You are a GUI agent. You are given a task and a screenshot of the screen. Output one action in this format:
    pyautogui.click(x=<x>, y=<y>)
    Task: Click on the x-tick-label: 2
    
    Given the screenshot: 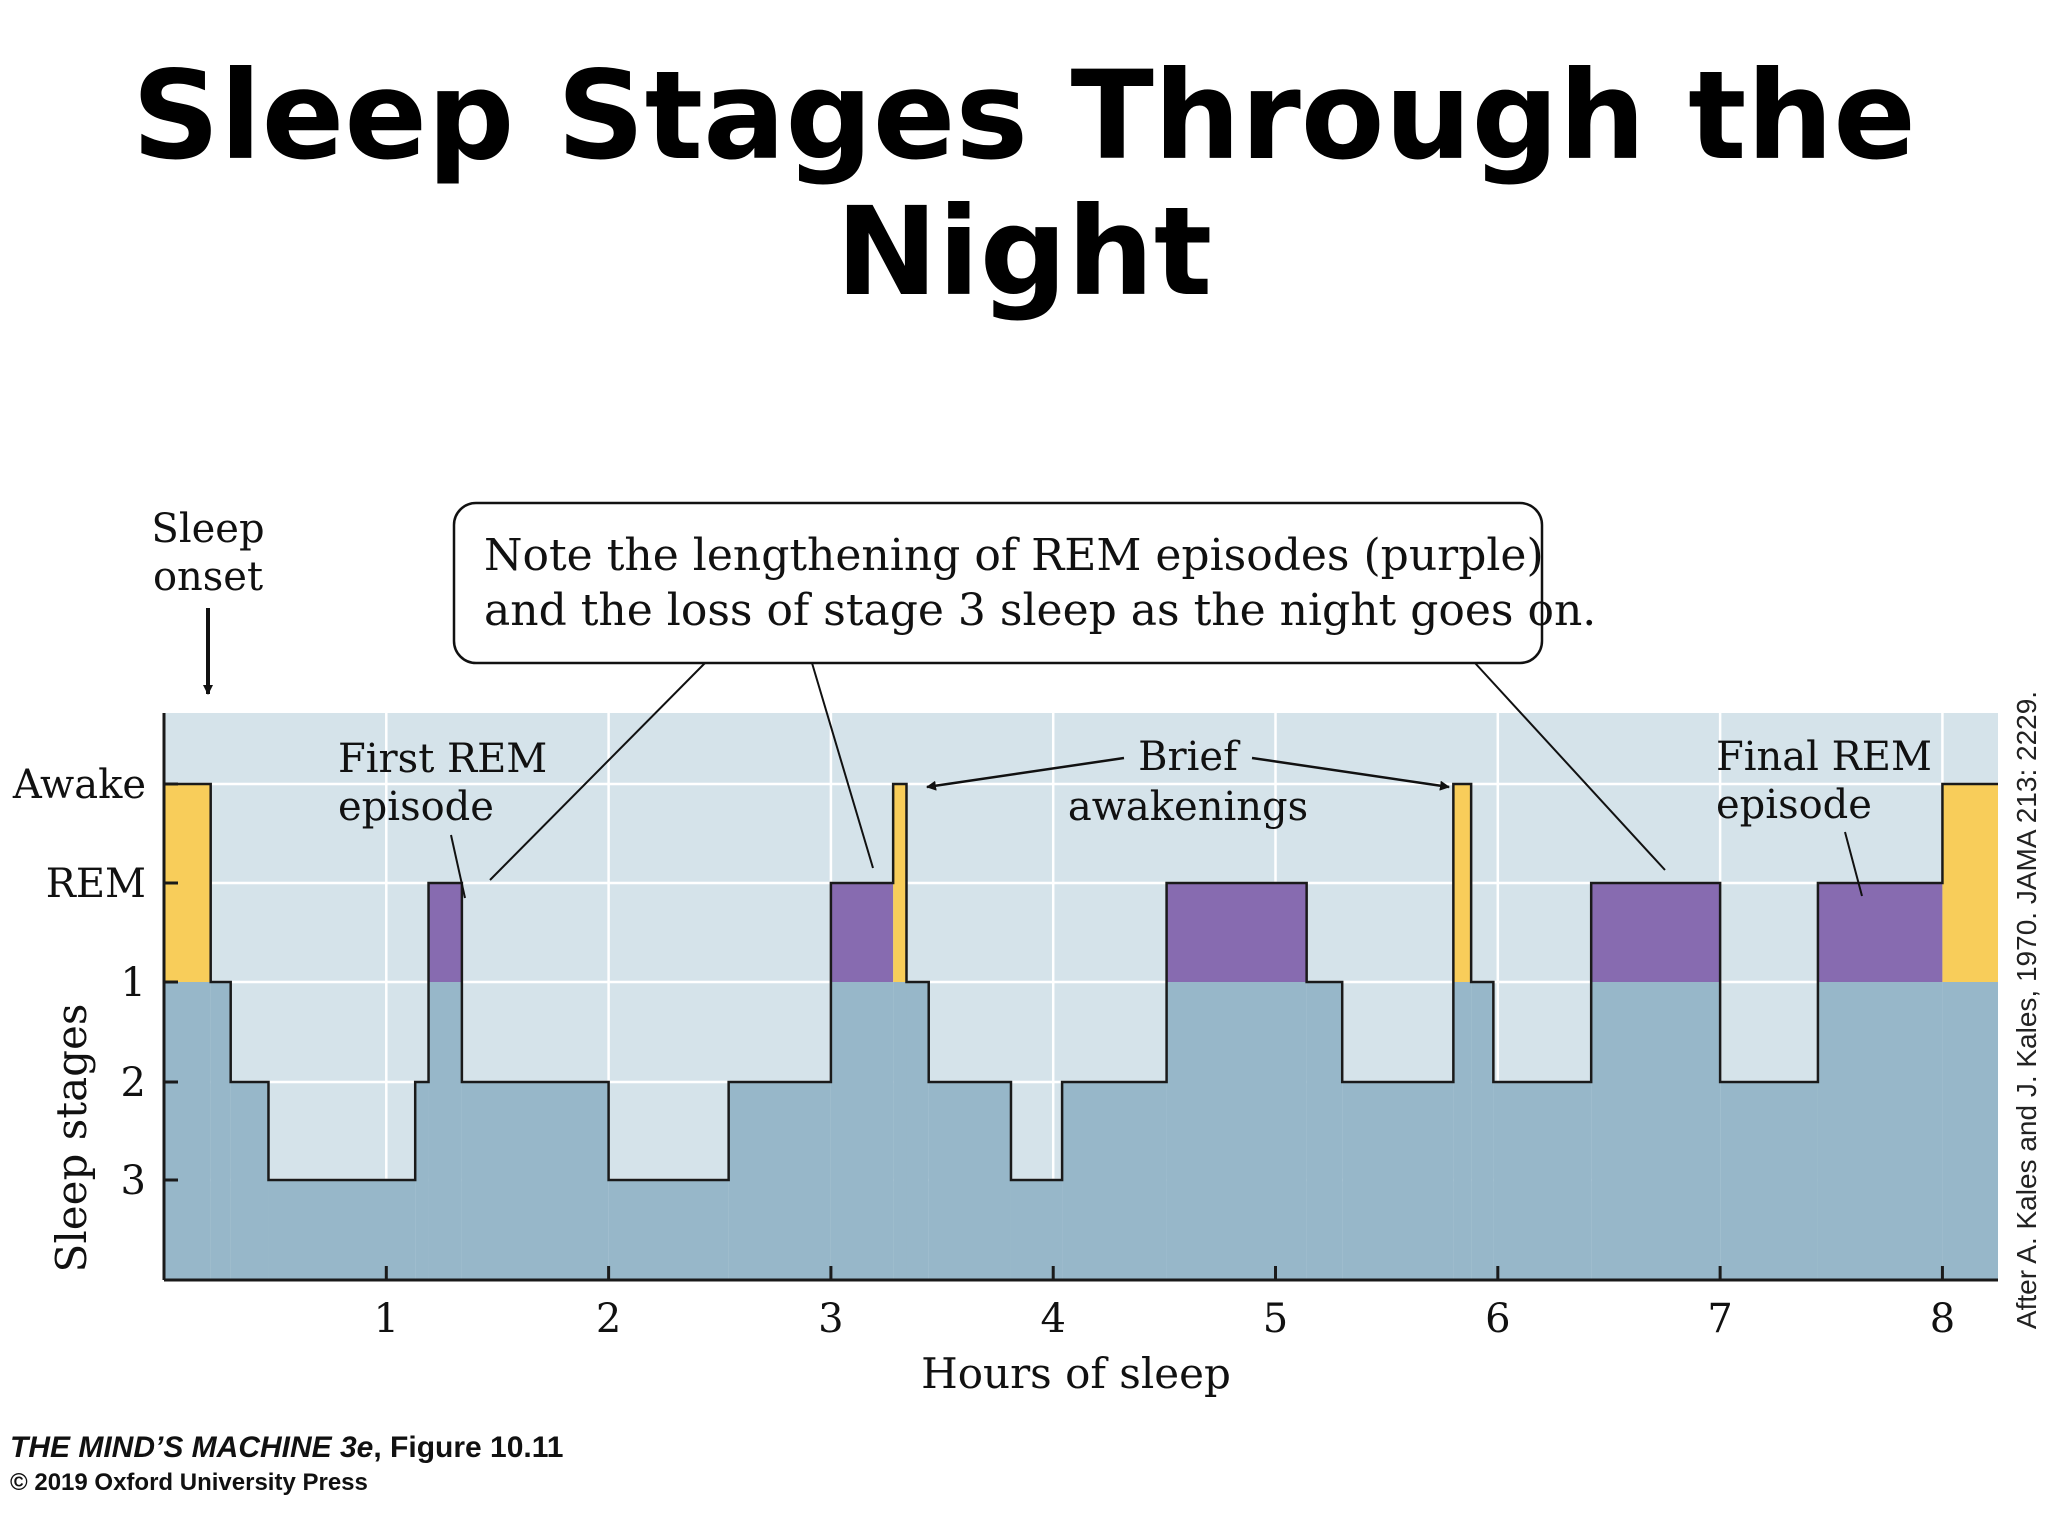 What is the action you would take?
    pyautogui.click(x=608, y=1319)
    